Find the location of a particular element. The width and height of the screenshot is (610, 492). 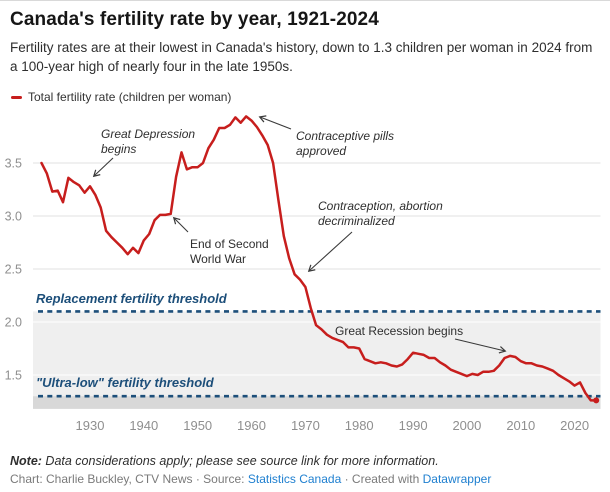

x-tick-label: 2010 is located at coordinates (520, 425).